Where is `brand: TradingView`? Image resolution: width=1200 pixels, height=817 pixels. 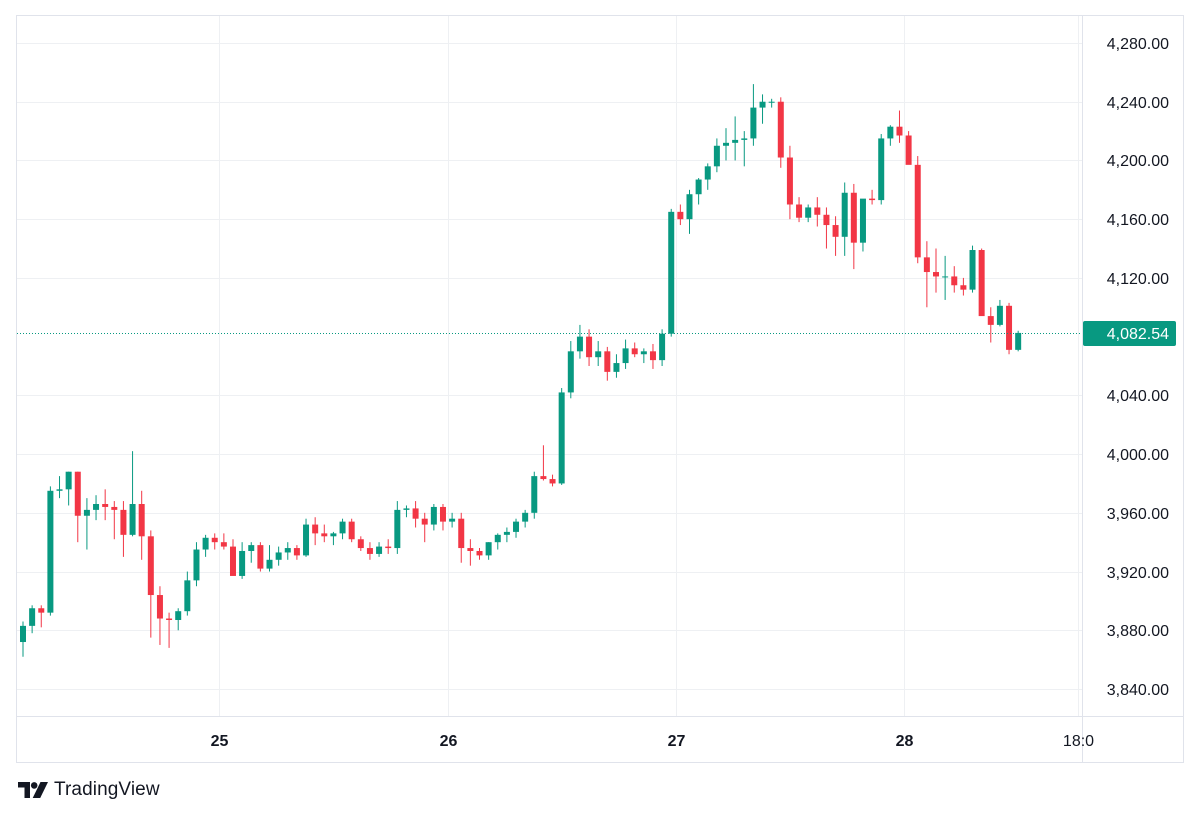 brand: TradingView is located at coordinates (89, 790).